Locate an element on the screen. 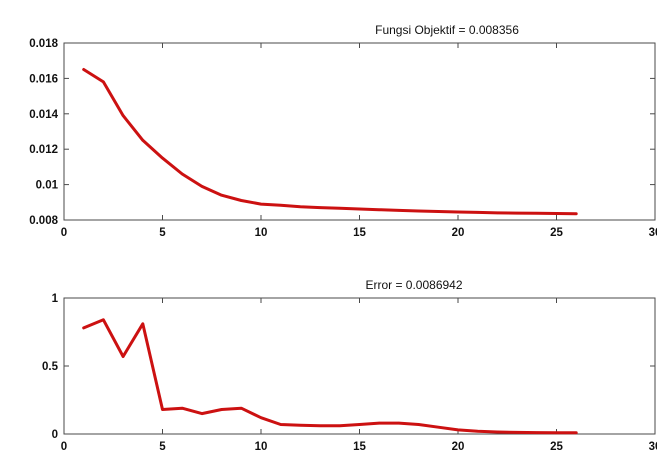 This screenshot has width=657, height=466. y-tick-label: 0.01 is located at coordinates (47, 186).